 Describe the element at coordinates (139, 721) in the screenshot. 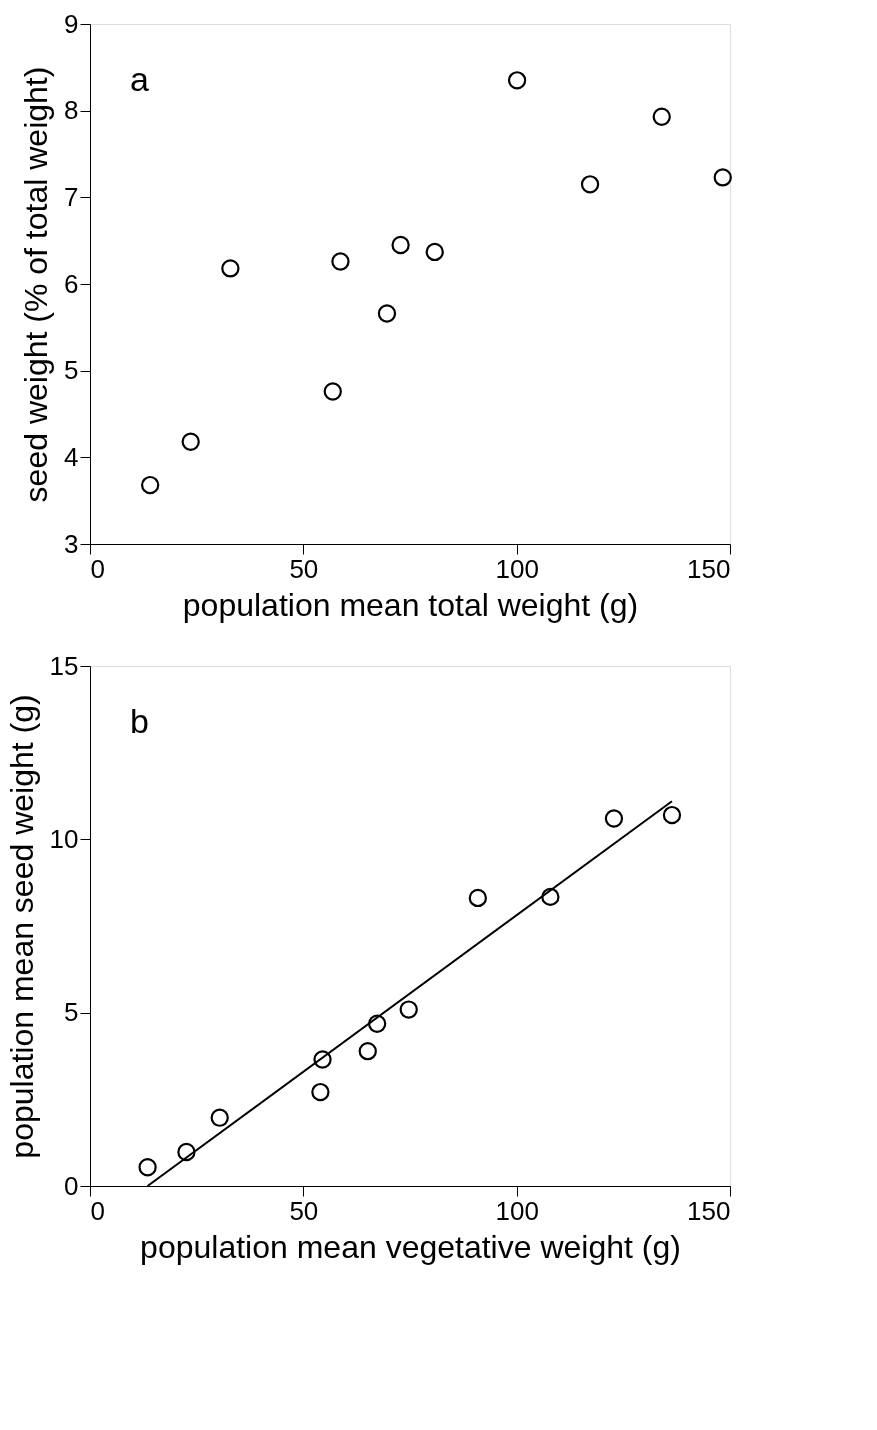

I see `annotation: b` at that location.